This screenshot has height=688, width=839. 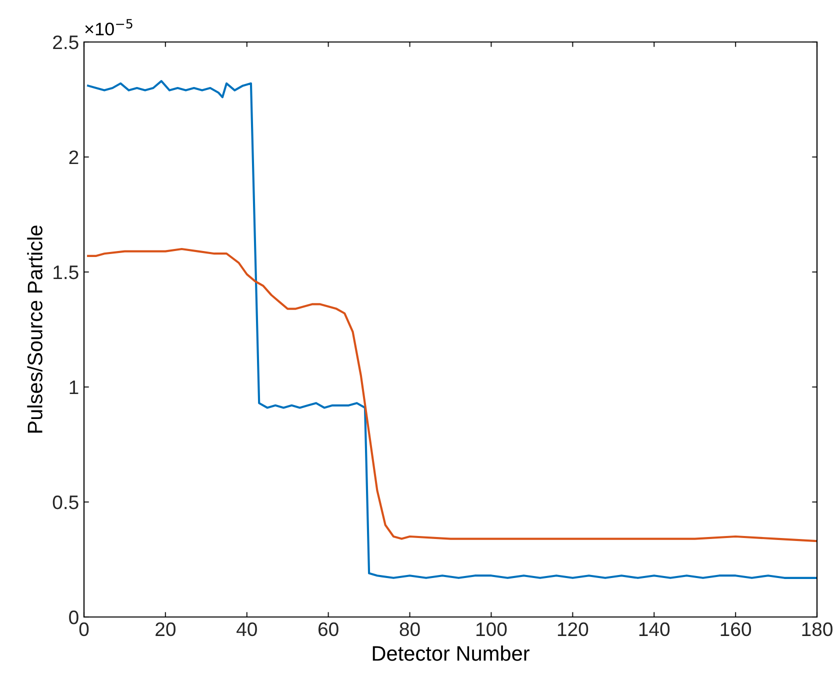 I want to click on x-tick-label: 20, so click(x=166, y=629).